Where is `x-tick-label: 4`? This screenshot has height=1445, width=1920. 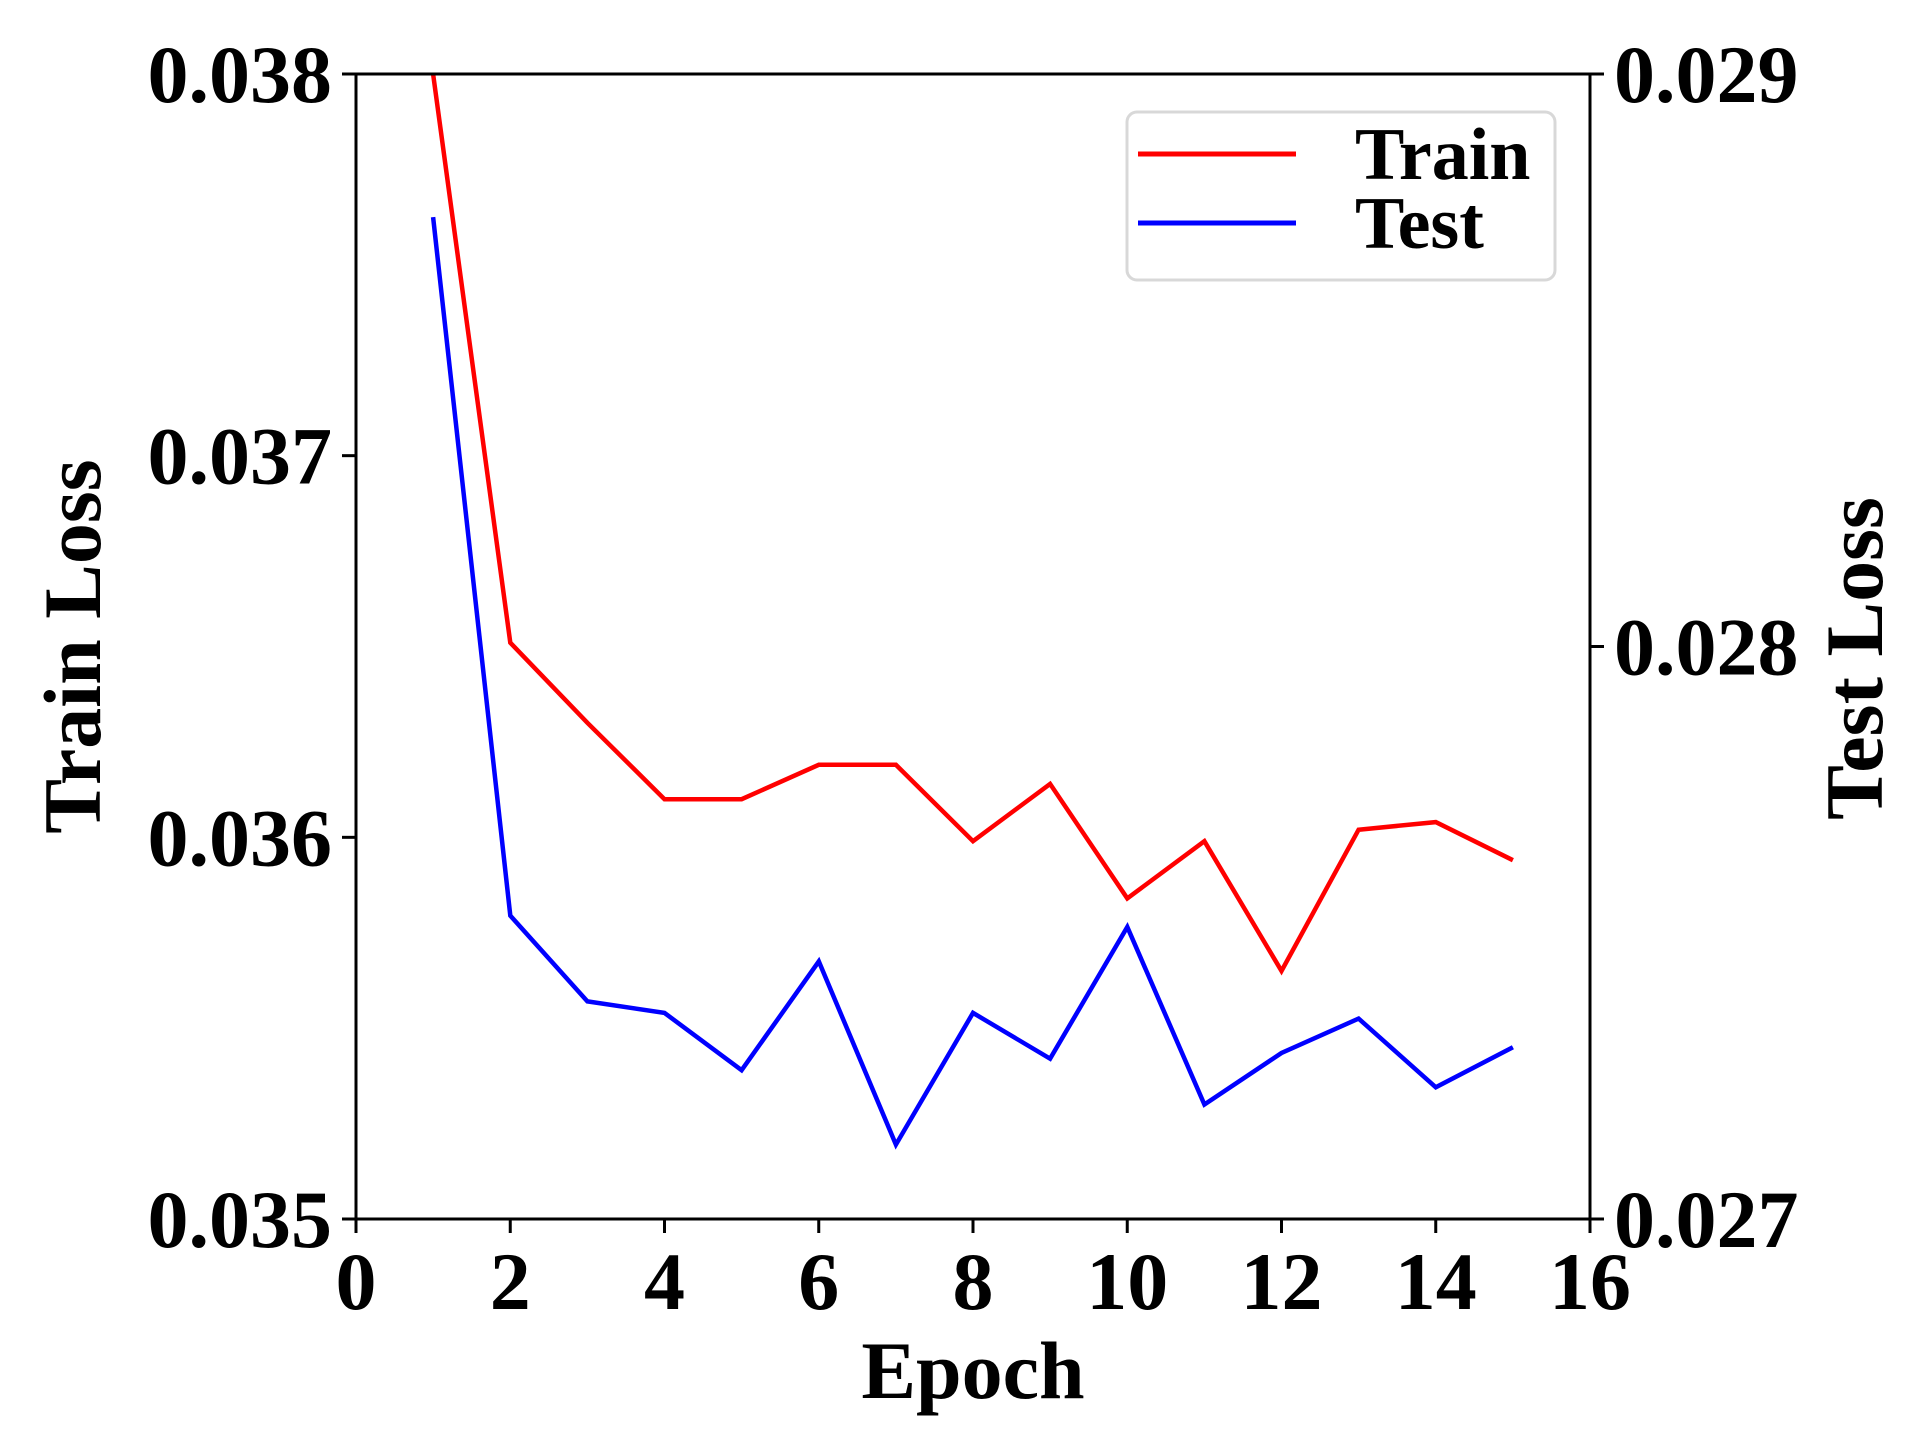 x-tick-label: 4 is located at coordinates (664, 1281).